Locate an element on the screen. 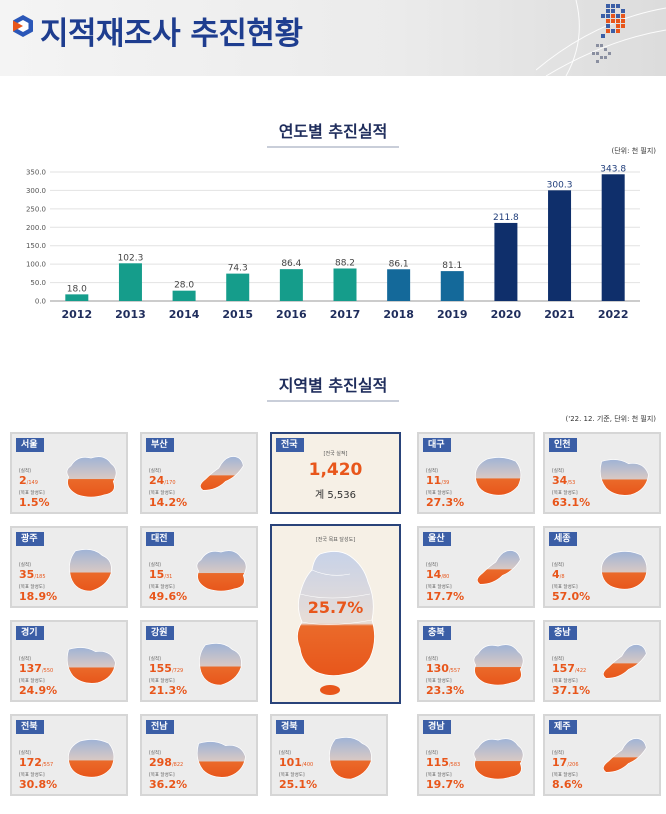 Image resolution: width=666 pixels, height=814 pixels. bar-2022 is located at coordinates (613, 237).